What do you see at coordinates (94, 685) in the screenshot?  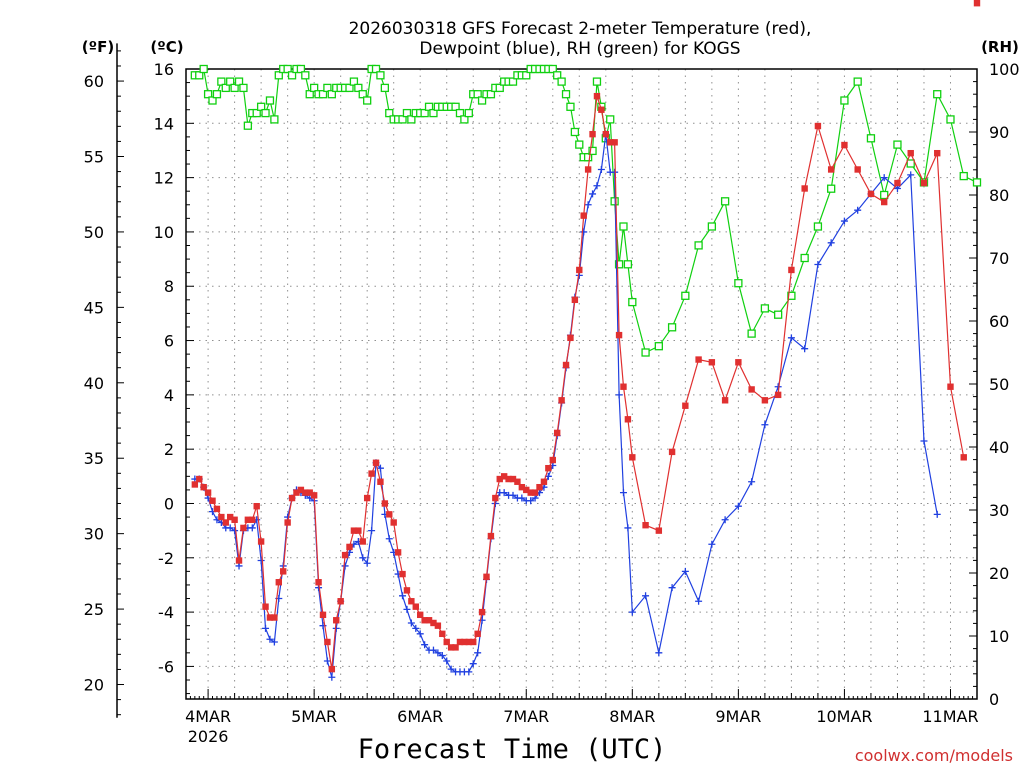 I see `fahrenheit-tick-label: 20` at bounding box center [94, 685].